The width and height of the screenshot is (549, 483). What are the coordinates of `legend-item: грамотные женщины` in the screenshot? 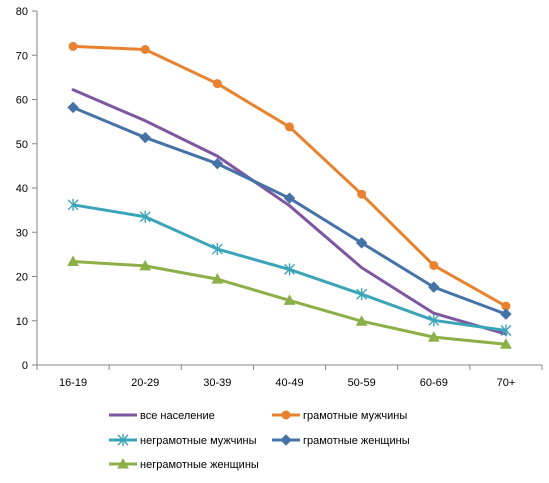 It's located at (341, 440).